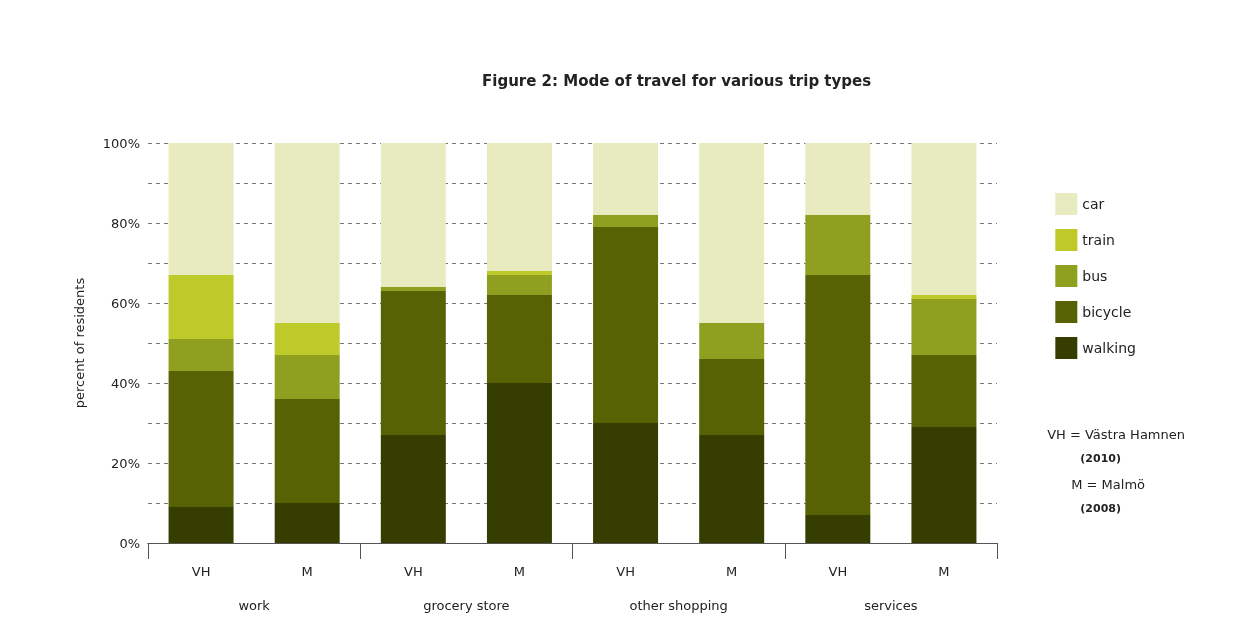 This screenshot has height=643, width=1249. What do you see at coordinates (1100, 458) in the screenshot?
I see `text: (2010)` at bounding box center [1100, 458].